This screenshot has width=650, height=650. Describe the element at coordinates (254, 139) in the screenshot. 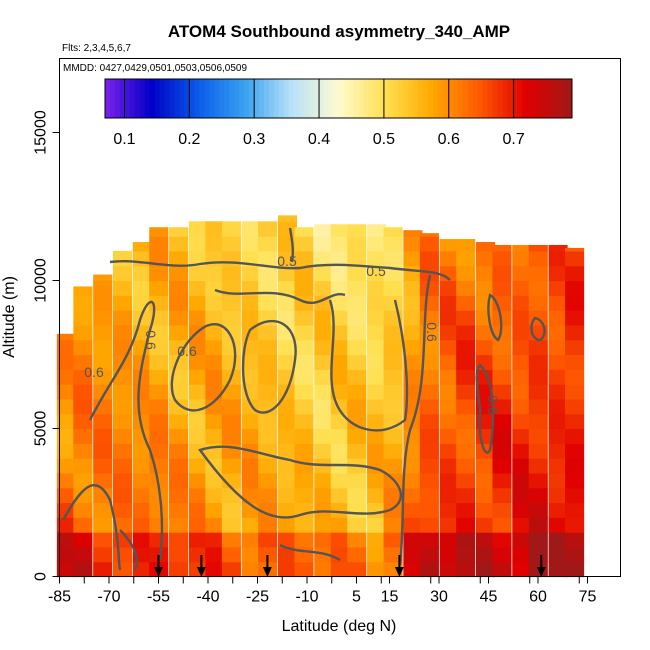

I see `colorbar-tick-label: 0.3` at that location.